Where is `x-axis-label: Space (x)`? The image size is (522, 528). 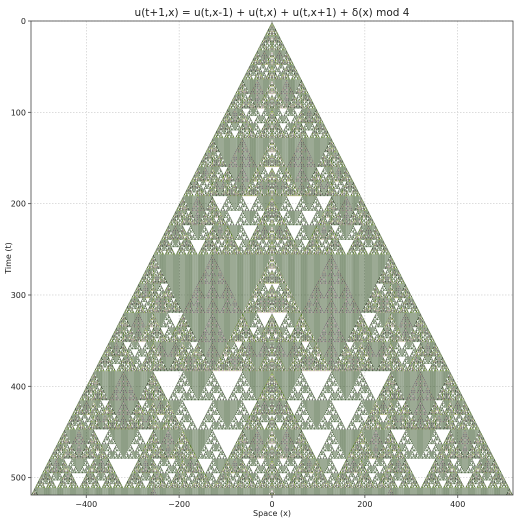 x-axis-label: Space (x) is located at coordinates (272, 513).